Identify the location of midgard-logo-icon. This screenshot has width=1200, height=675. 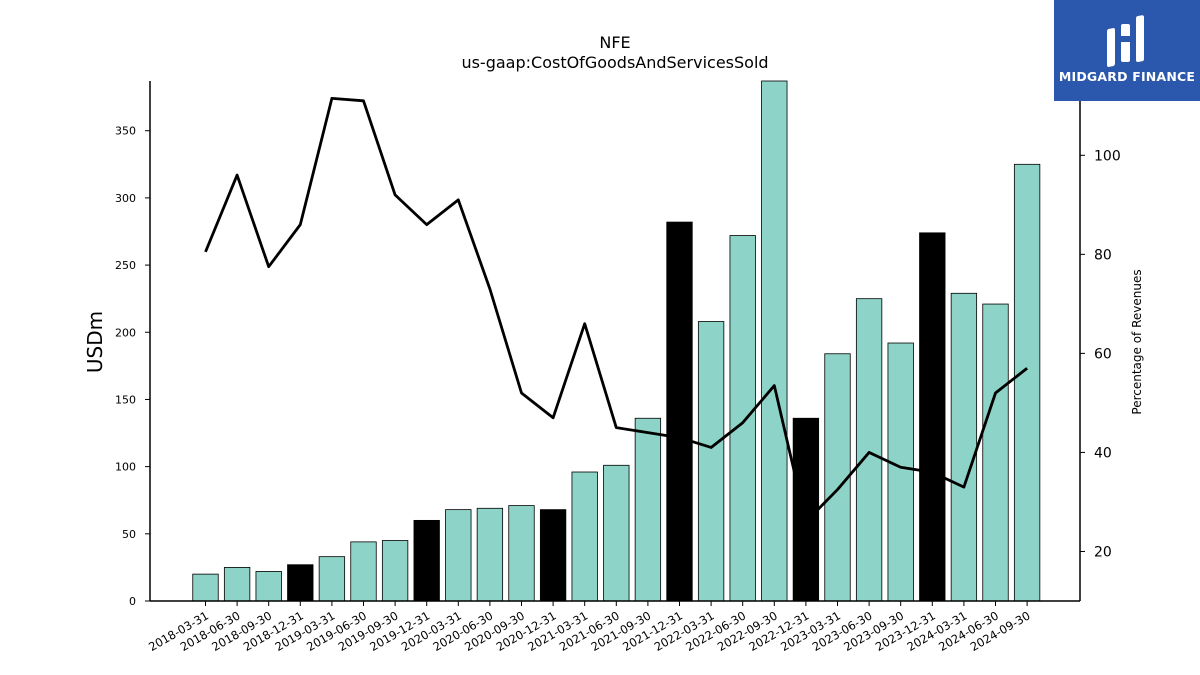
(1125, 41).